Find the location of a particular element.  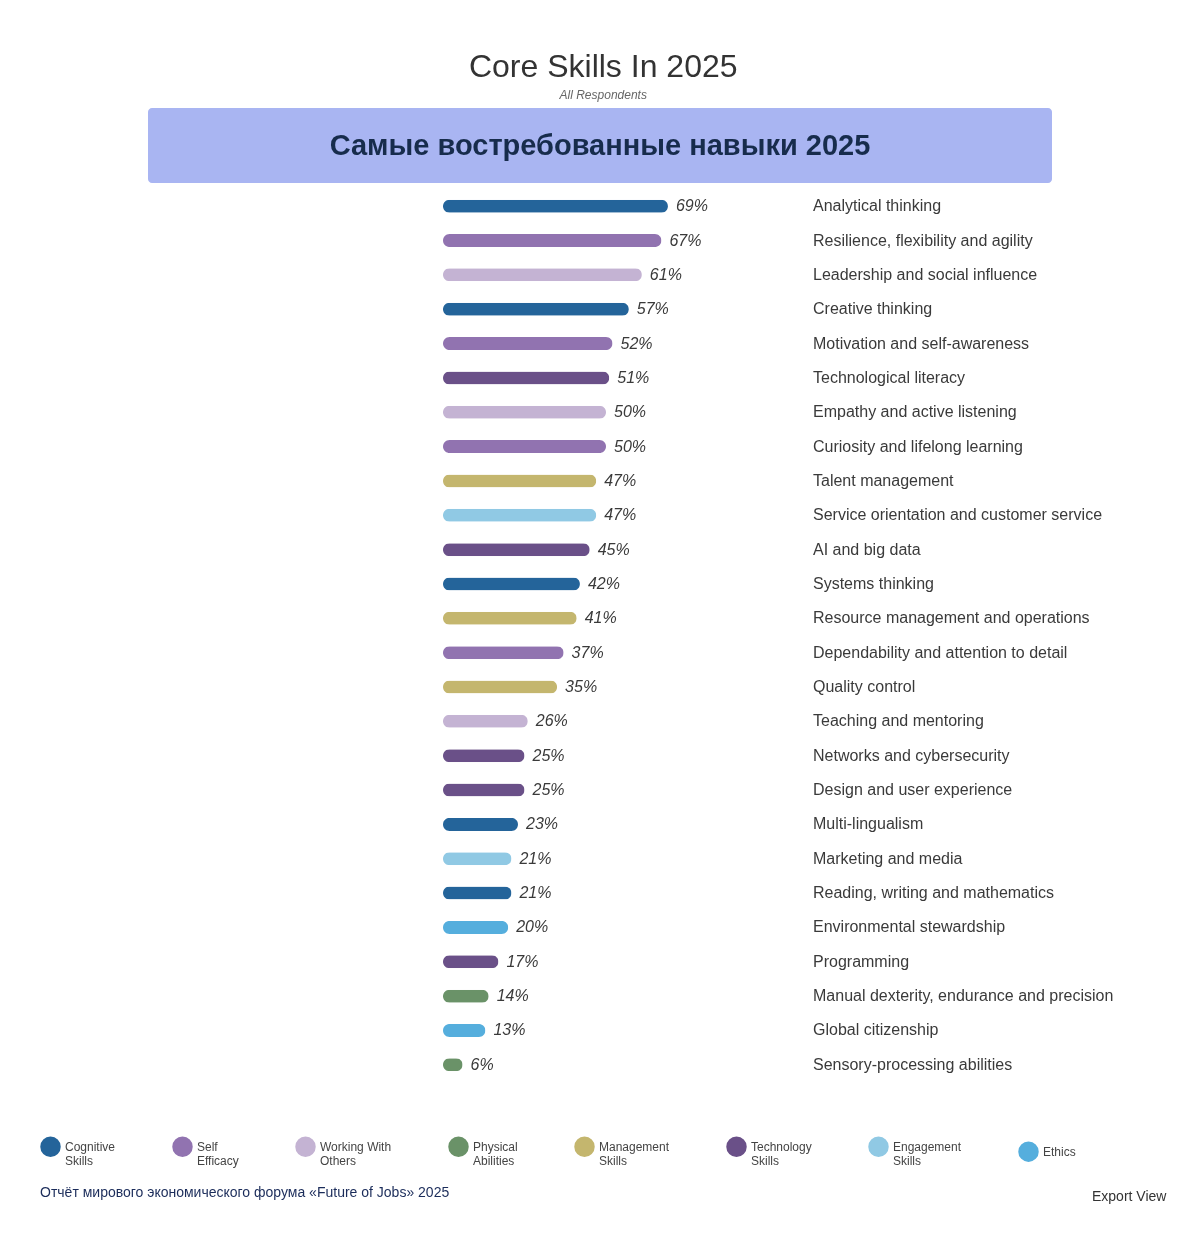

y-tick-label: Systems thinking is located at coordinates (873, 583).